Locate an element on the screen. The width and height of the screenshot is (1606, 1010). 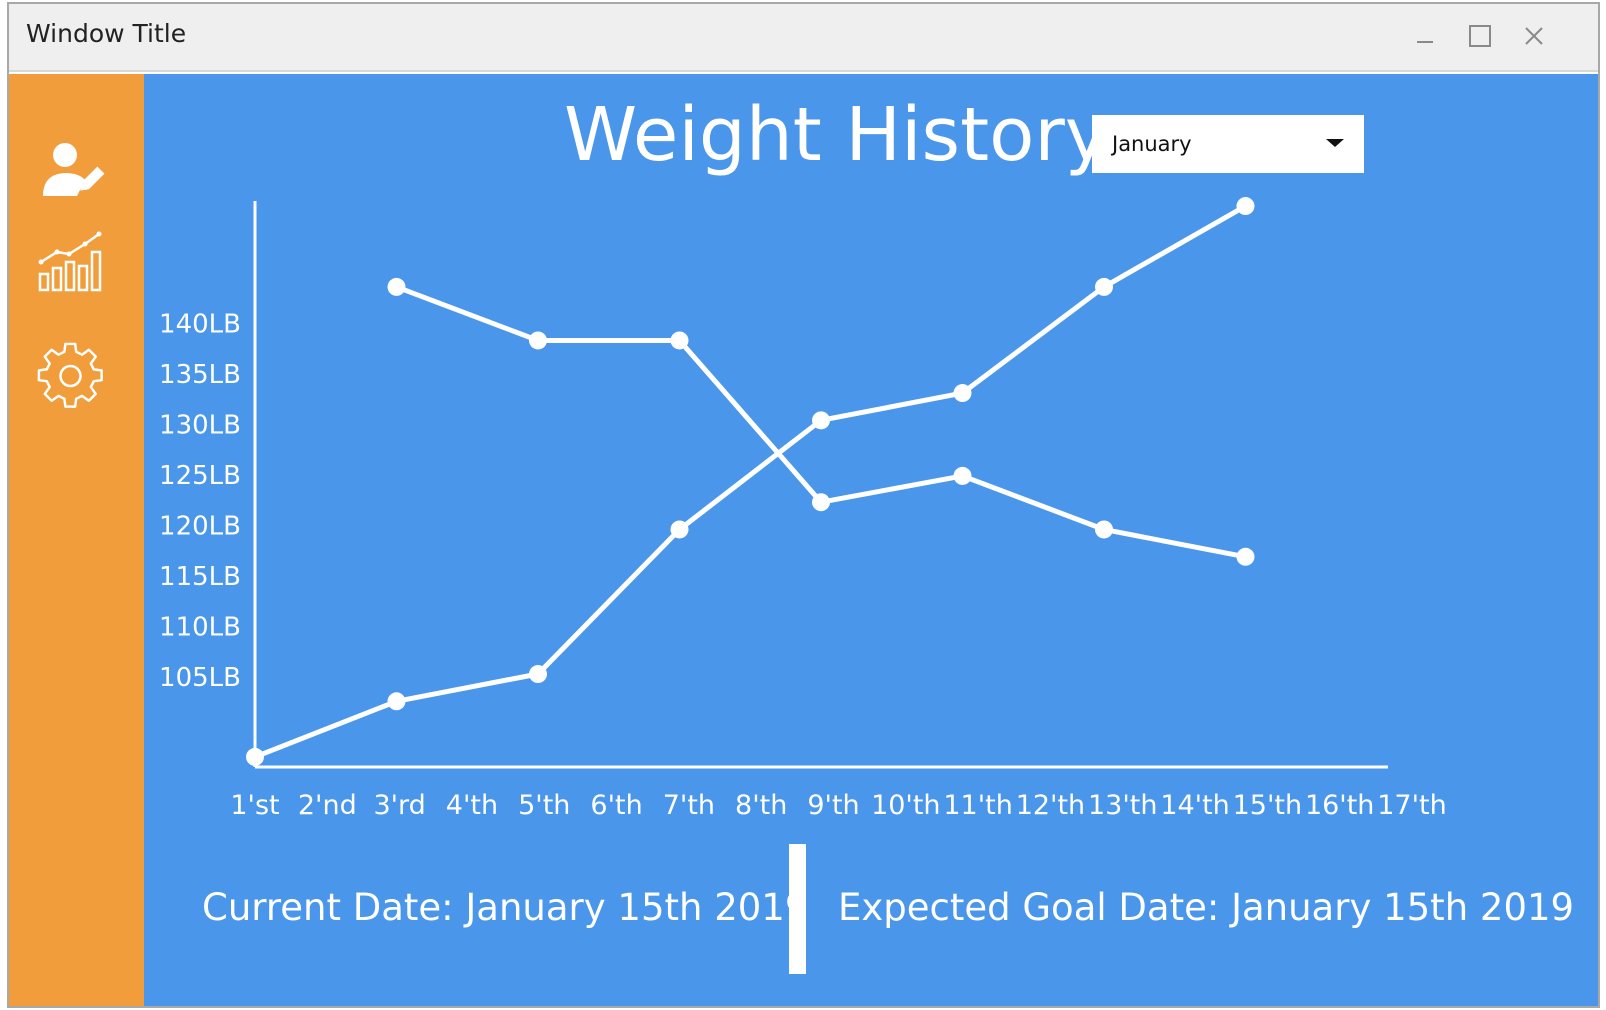
bar-chart-trend-icon is located at coordinates (71, 262).